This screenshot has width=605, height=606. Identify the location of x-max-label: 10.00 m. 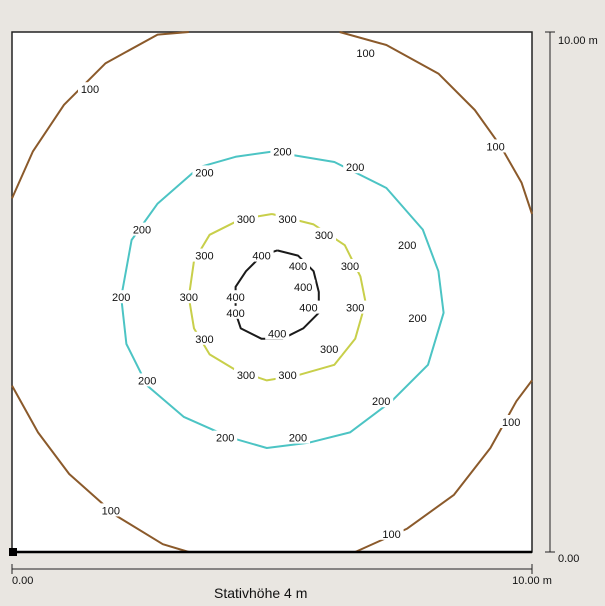
(532, 581).